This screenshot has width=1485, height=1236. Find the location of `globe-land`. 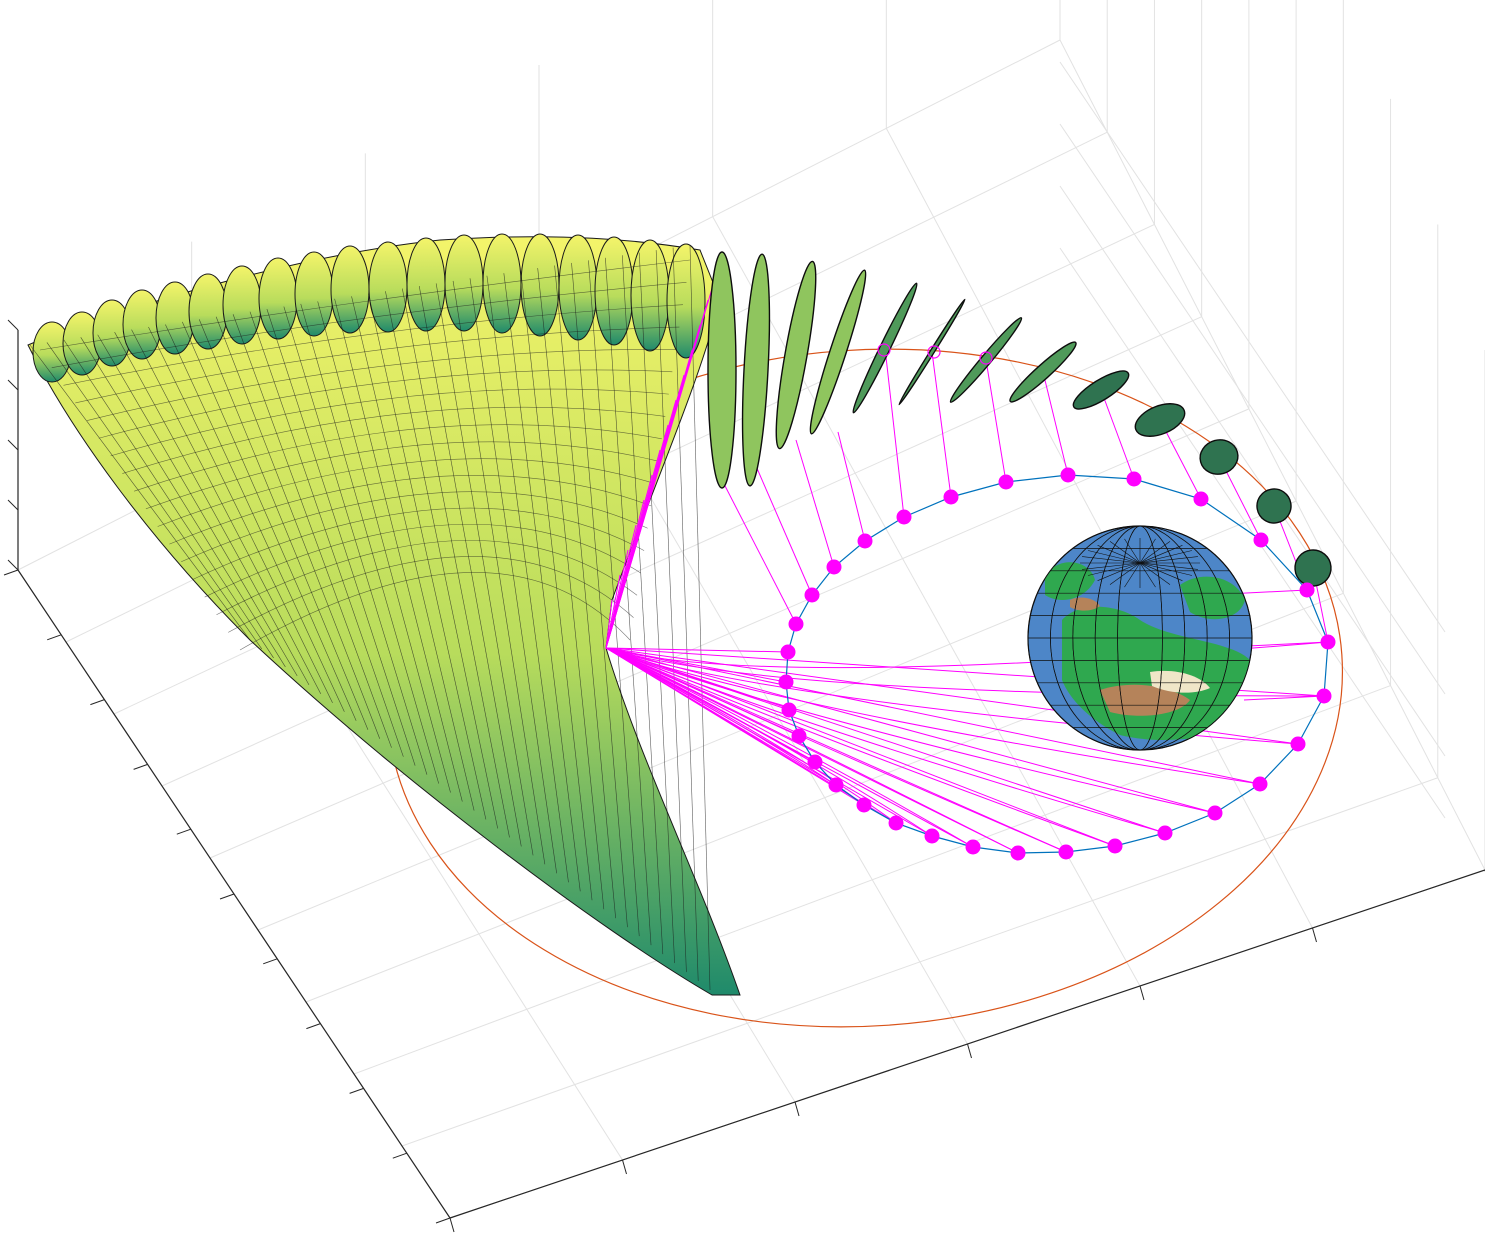

globe-land is located at coordinates (1147, 651).